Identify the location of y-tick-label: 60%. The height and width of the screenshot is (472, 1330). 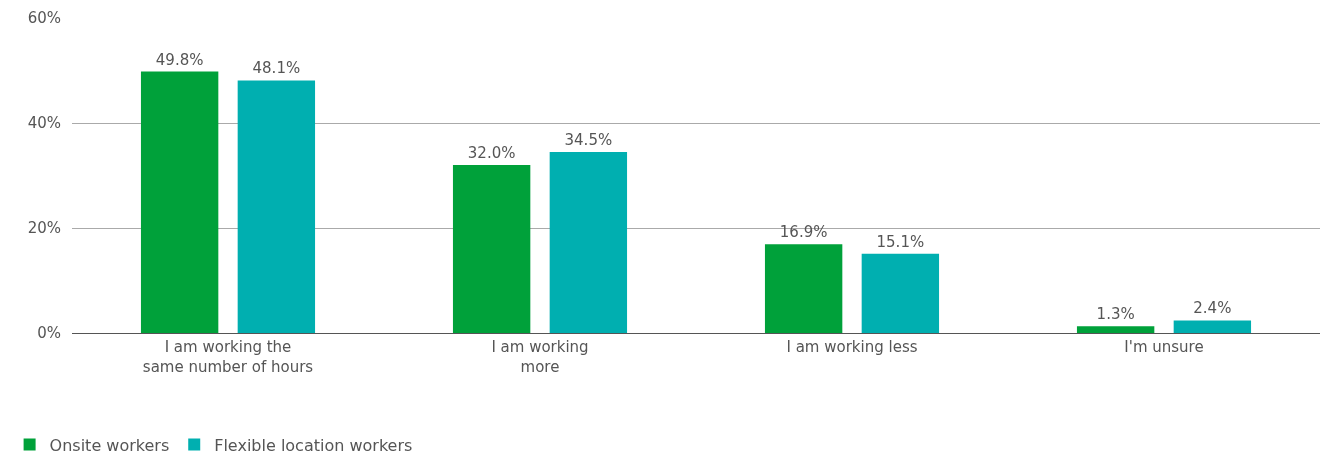
(44, 18).